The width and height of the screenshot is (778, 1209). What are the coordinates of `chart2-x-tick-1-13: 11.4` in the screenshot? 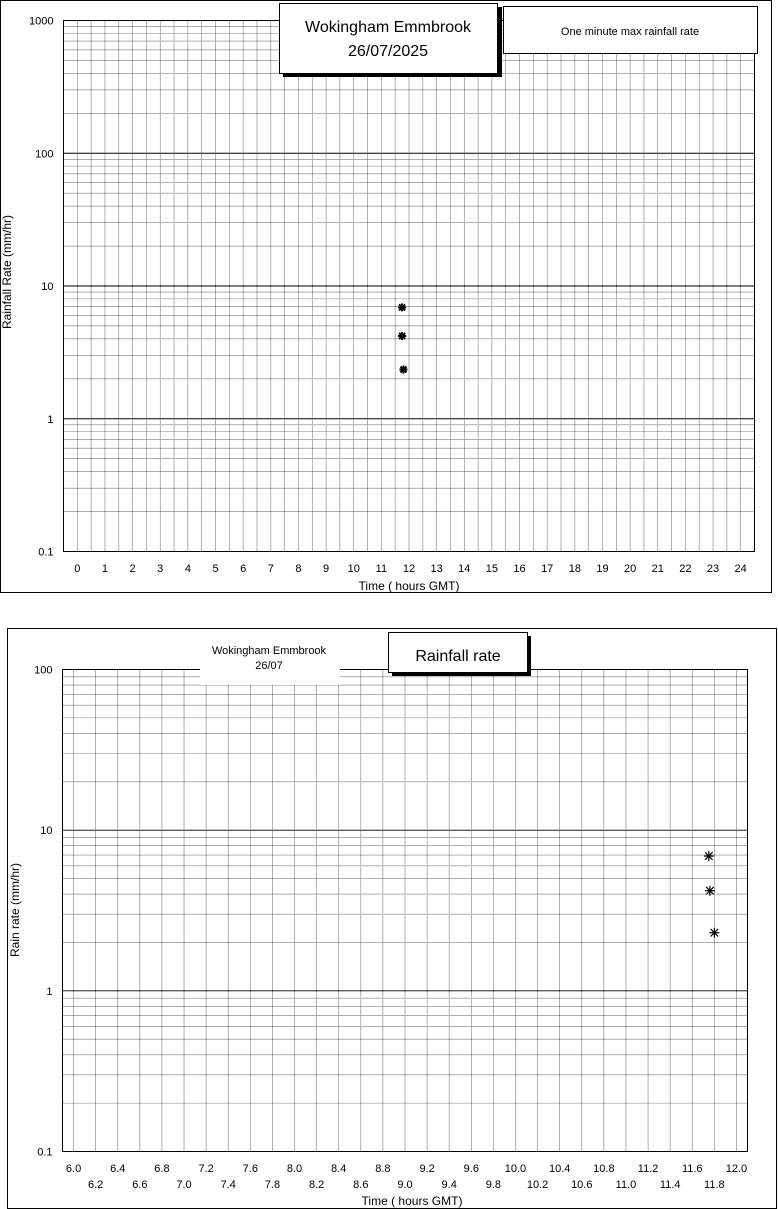 It's located at (670, 1185).